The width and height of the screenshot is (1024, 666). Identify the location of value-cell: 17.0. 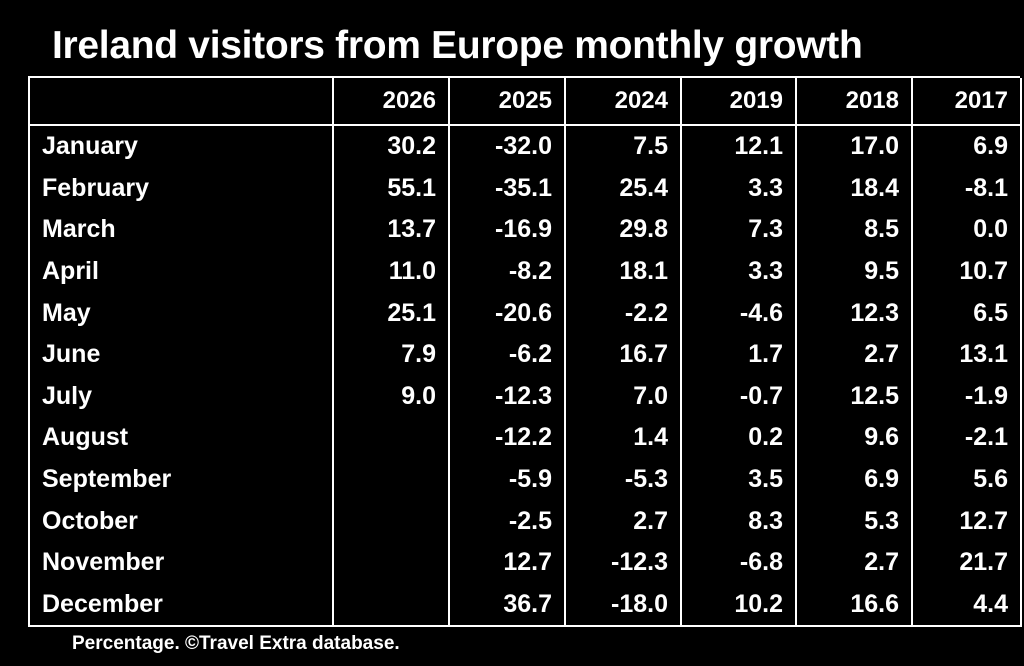
(854, 146).